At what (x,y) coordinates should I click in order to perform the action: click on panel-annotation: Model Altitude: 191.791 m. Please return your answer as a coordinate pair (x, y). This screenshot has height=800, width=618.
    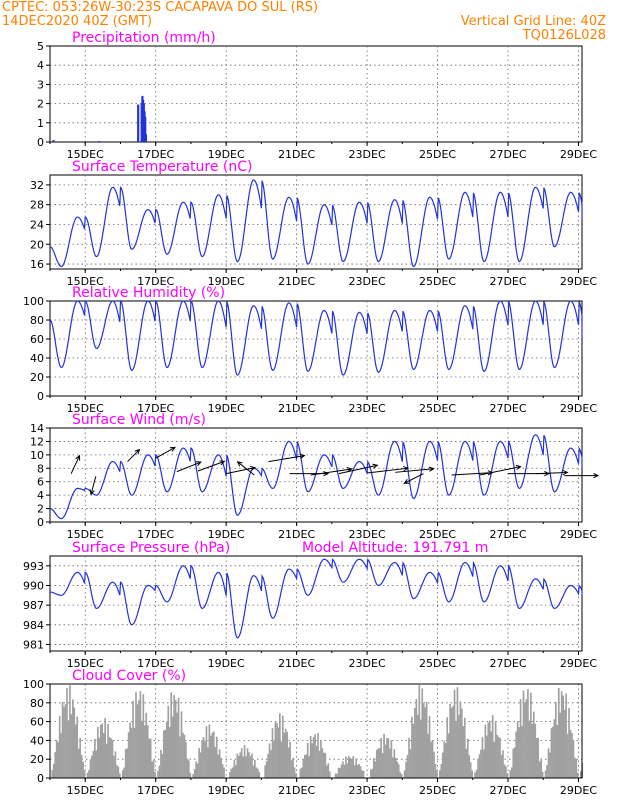
    Looking at the image, I should click on (395, 548).